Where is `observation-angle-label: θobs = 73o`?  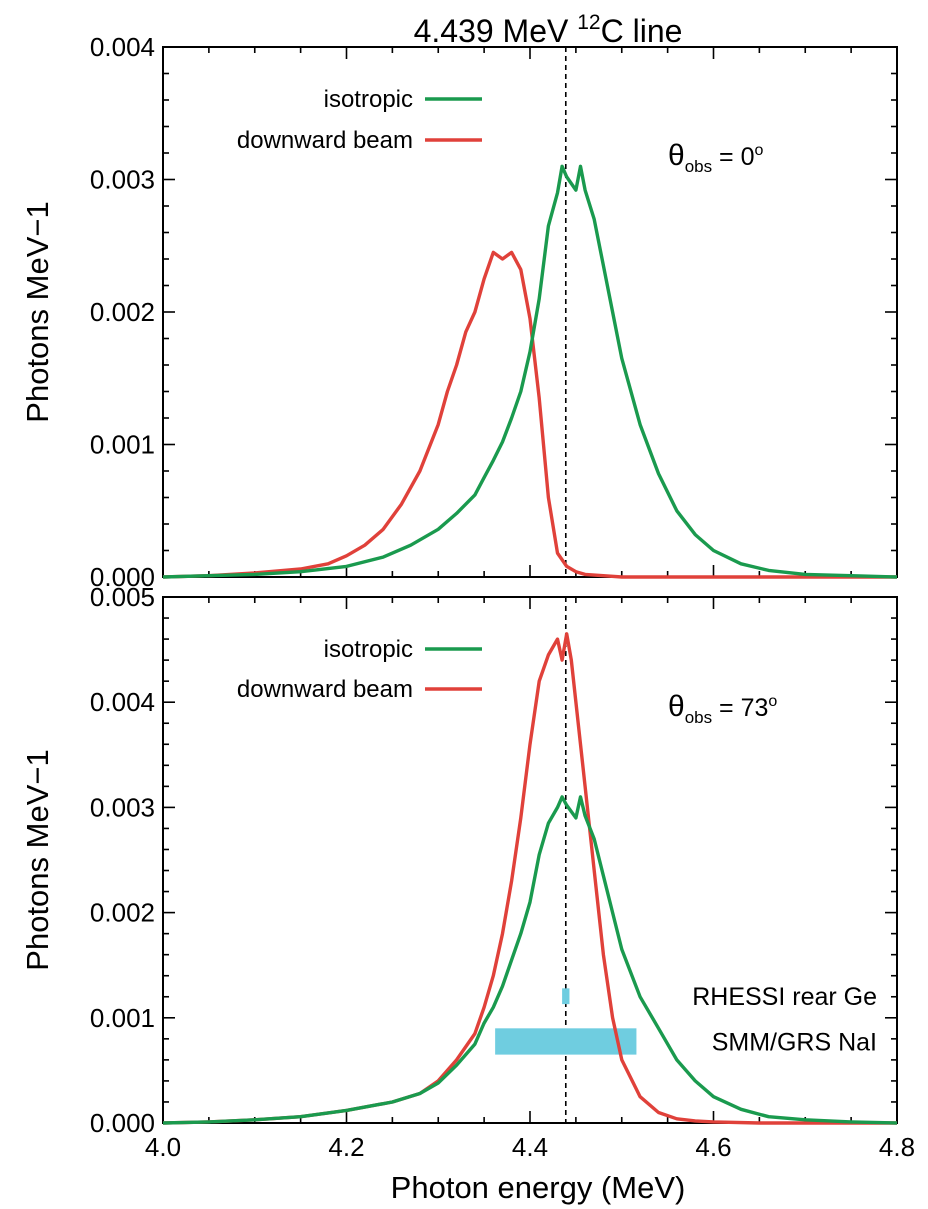
observation-angle-label: θobs = 73o is located at coordinates (722, 708).